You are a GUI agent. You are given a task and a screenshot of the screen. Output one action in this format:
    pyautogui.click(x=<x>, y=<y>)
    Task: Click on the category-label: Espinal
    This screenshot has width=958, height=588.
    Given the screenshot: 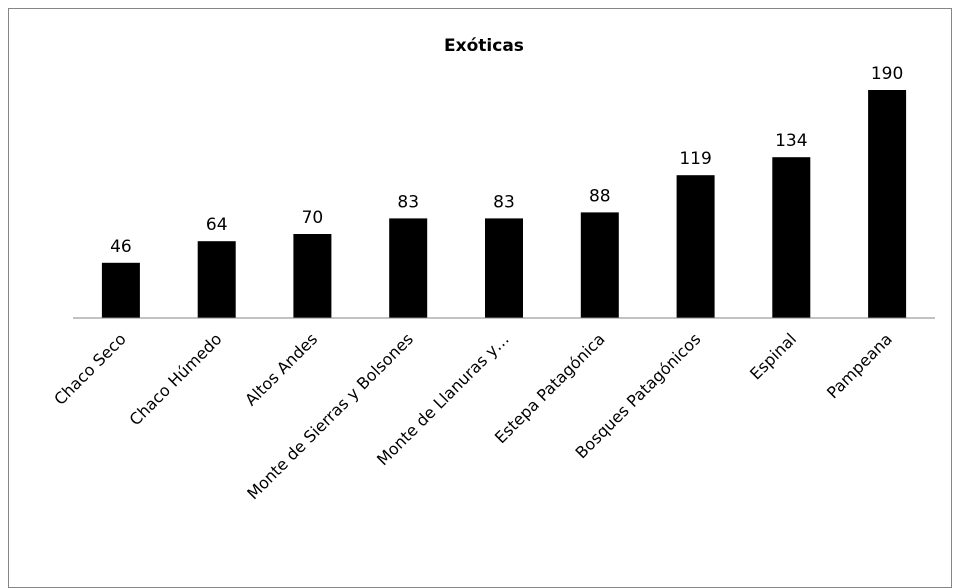 What is the action you would take?
    pyautogui.click(x=773, y=356)
    